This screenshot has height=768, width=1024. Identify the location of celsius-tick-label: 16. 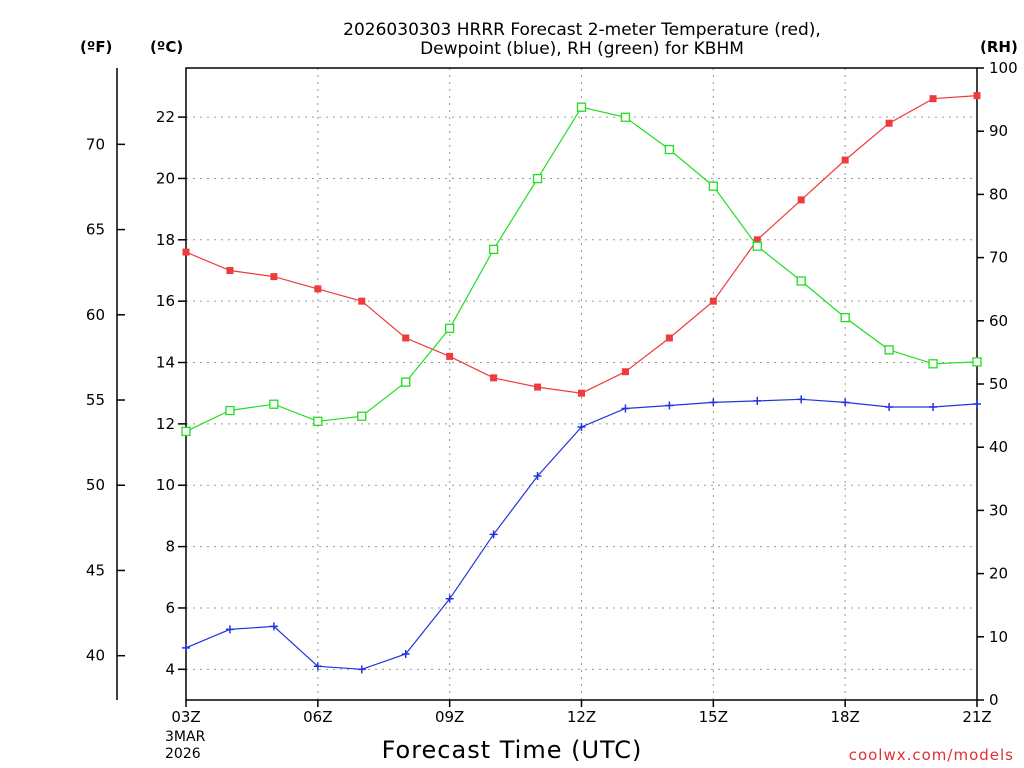
(165, 301).